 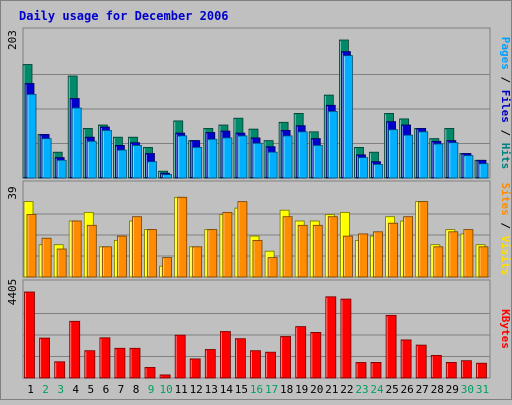 What do you see at coordinates (505, 256) in the screenshot?
I see `axis-label-part: Visits` at bounding box center [505, 256].